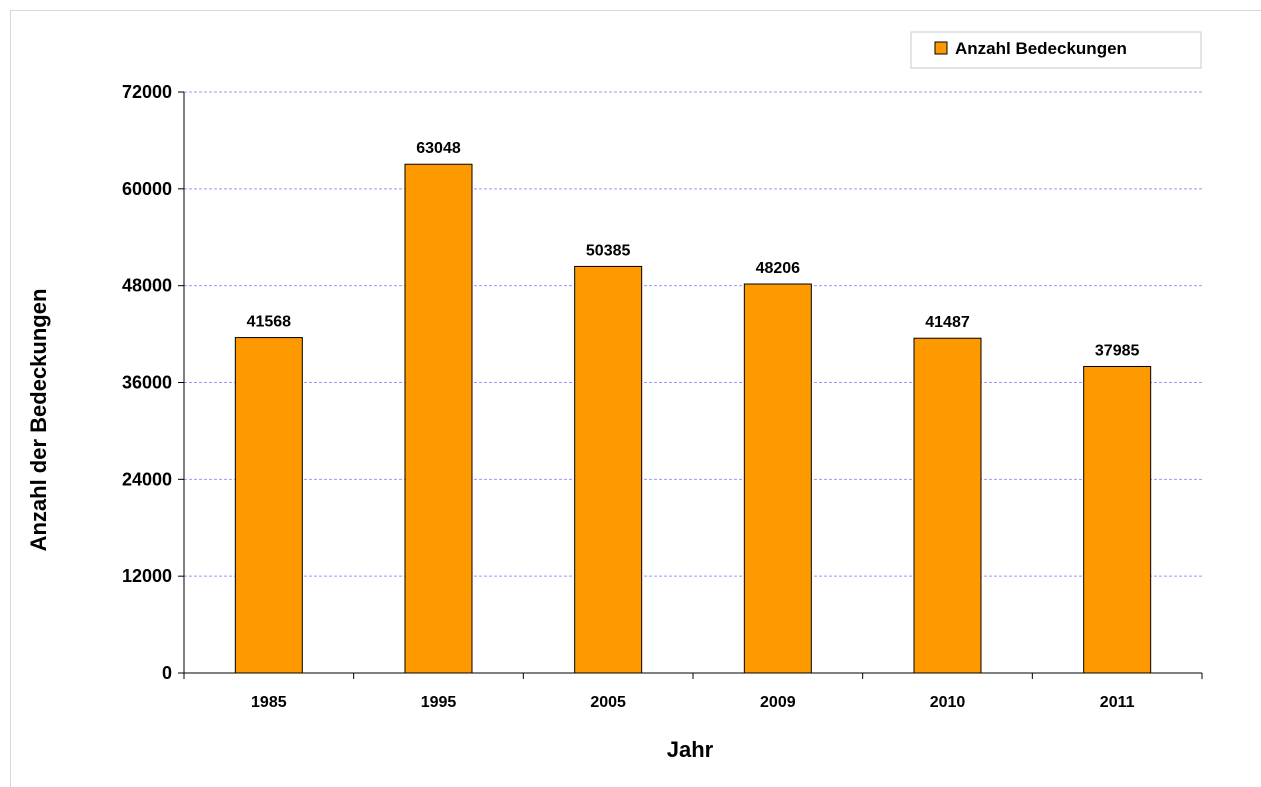 The height and width of the screenshot is (787, 1261). Describe the element at coordinates (608, 469) in the screenshot. I see `bar-2005` at that location.